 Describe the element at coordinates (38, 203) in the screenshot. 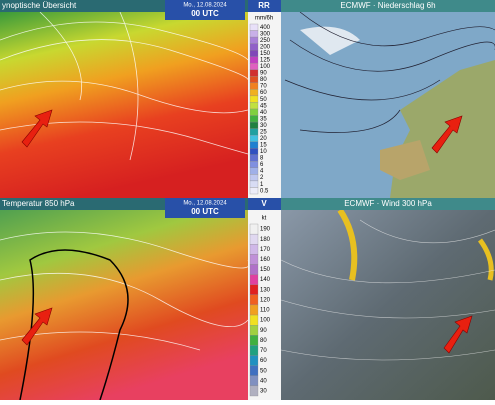

I see `panel-title: Temperatur 850 hPa` at that location.